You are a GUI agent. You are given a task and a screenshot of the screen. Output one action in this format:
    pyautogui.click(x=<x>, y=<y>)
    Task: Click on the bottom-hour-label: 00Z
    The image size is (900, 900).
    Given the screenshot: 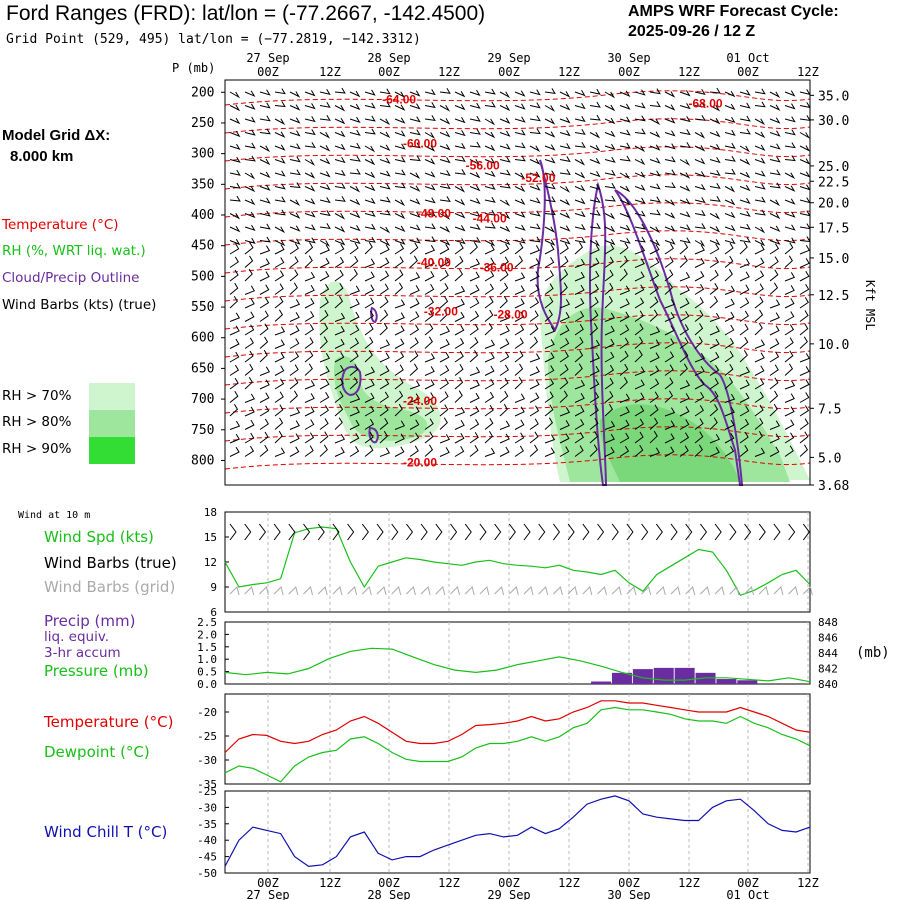 What is the action you would take?
    pyautogui.click(x=629, y=883)
    